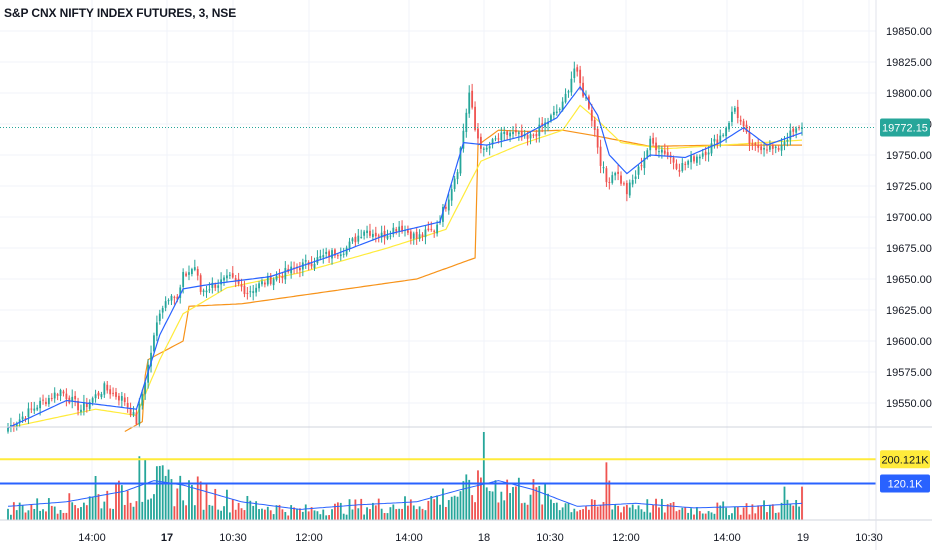 Image resolution: width=932 pixels, height=550 pixels. What do you see at coordinates (405, 495) in the screenshot?
I see `volume-average-series` at bounding box center [405, 495].